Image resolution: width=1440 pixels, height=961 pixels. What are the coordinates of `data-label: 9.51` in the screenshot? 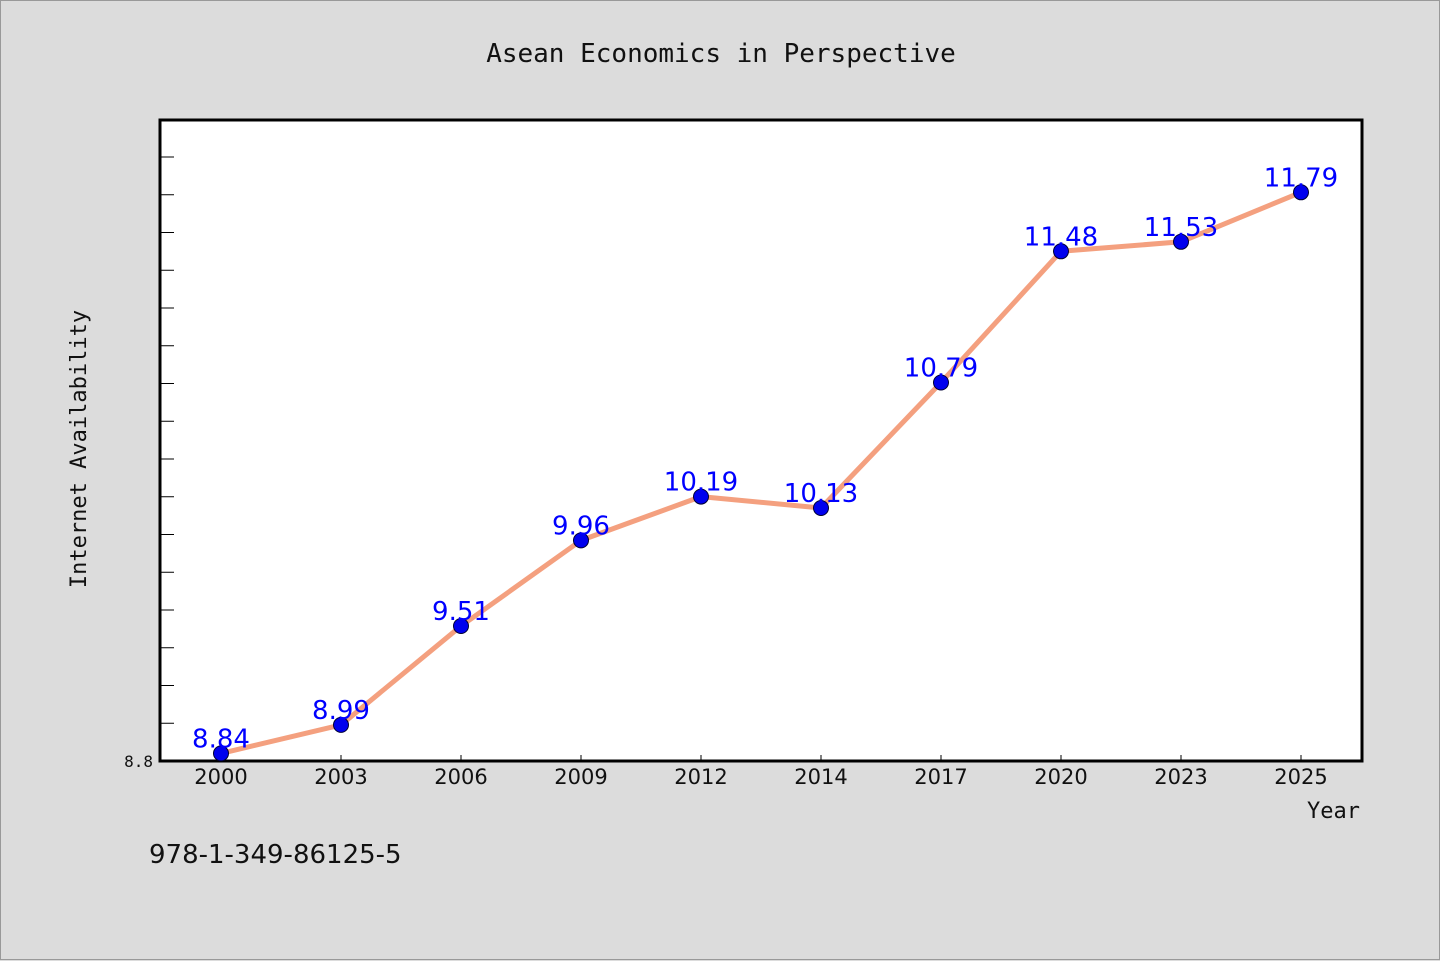 It's located at (461, 612).